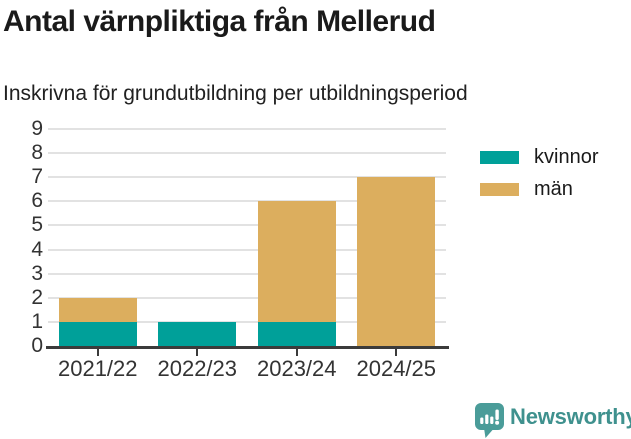 The height and width of the screenshot is (439, 631). Describe the element at coordinates (37, 225) in the screenshot. I see `y-tick-label: 5` at that location.